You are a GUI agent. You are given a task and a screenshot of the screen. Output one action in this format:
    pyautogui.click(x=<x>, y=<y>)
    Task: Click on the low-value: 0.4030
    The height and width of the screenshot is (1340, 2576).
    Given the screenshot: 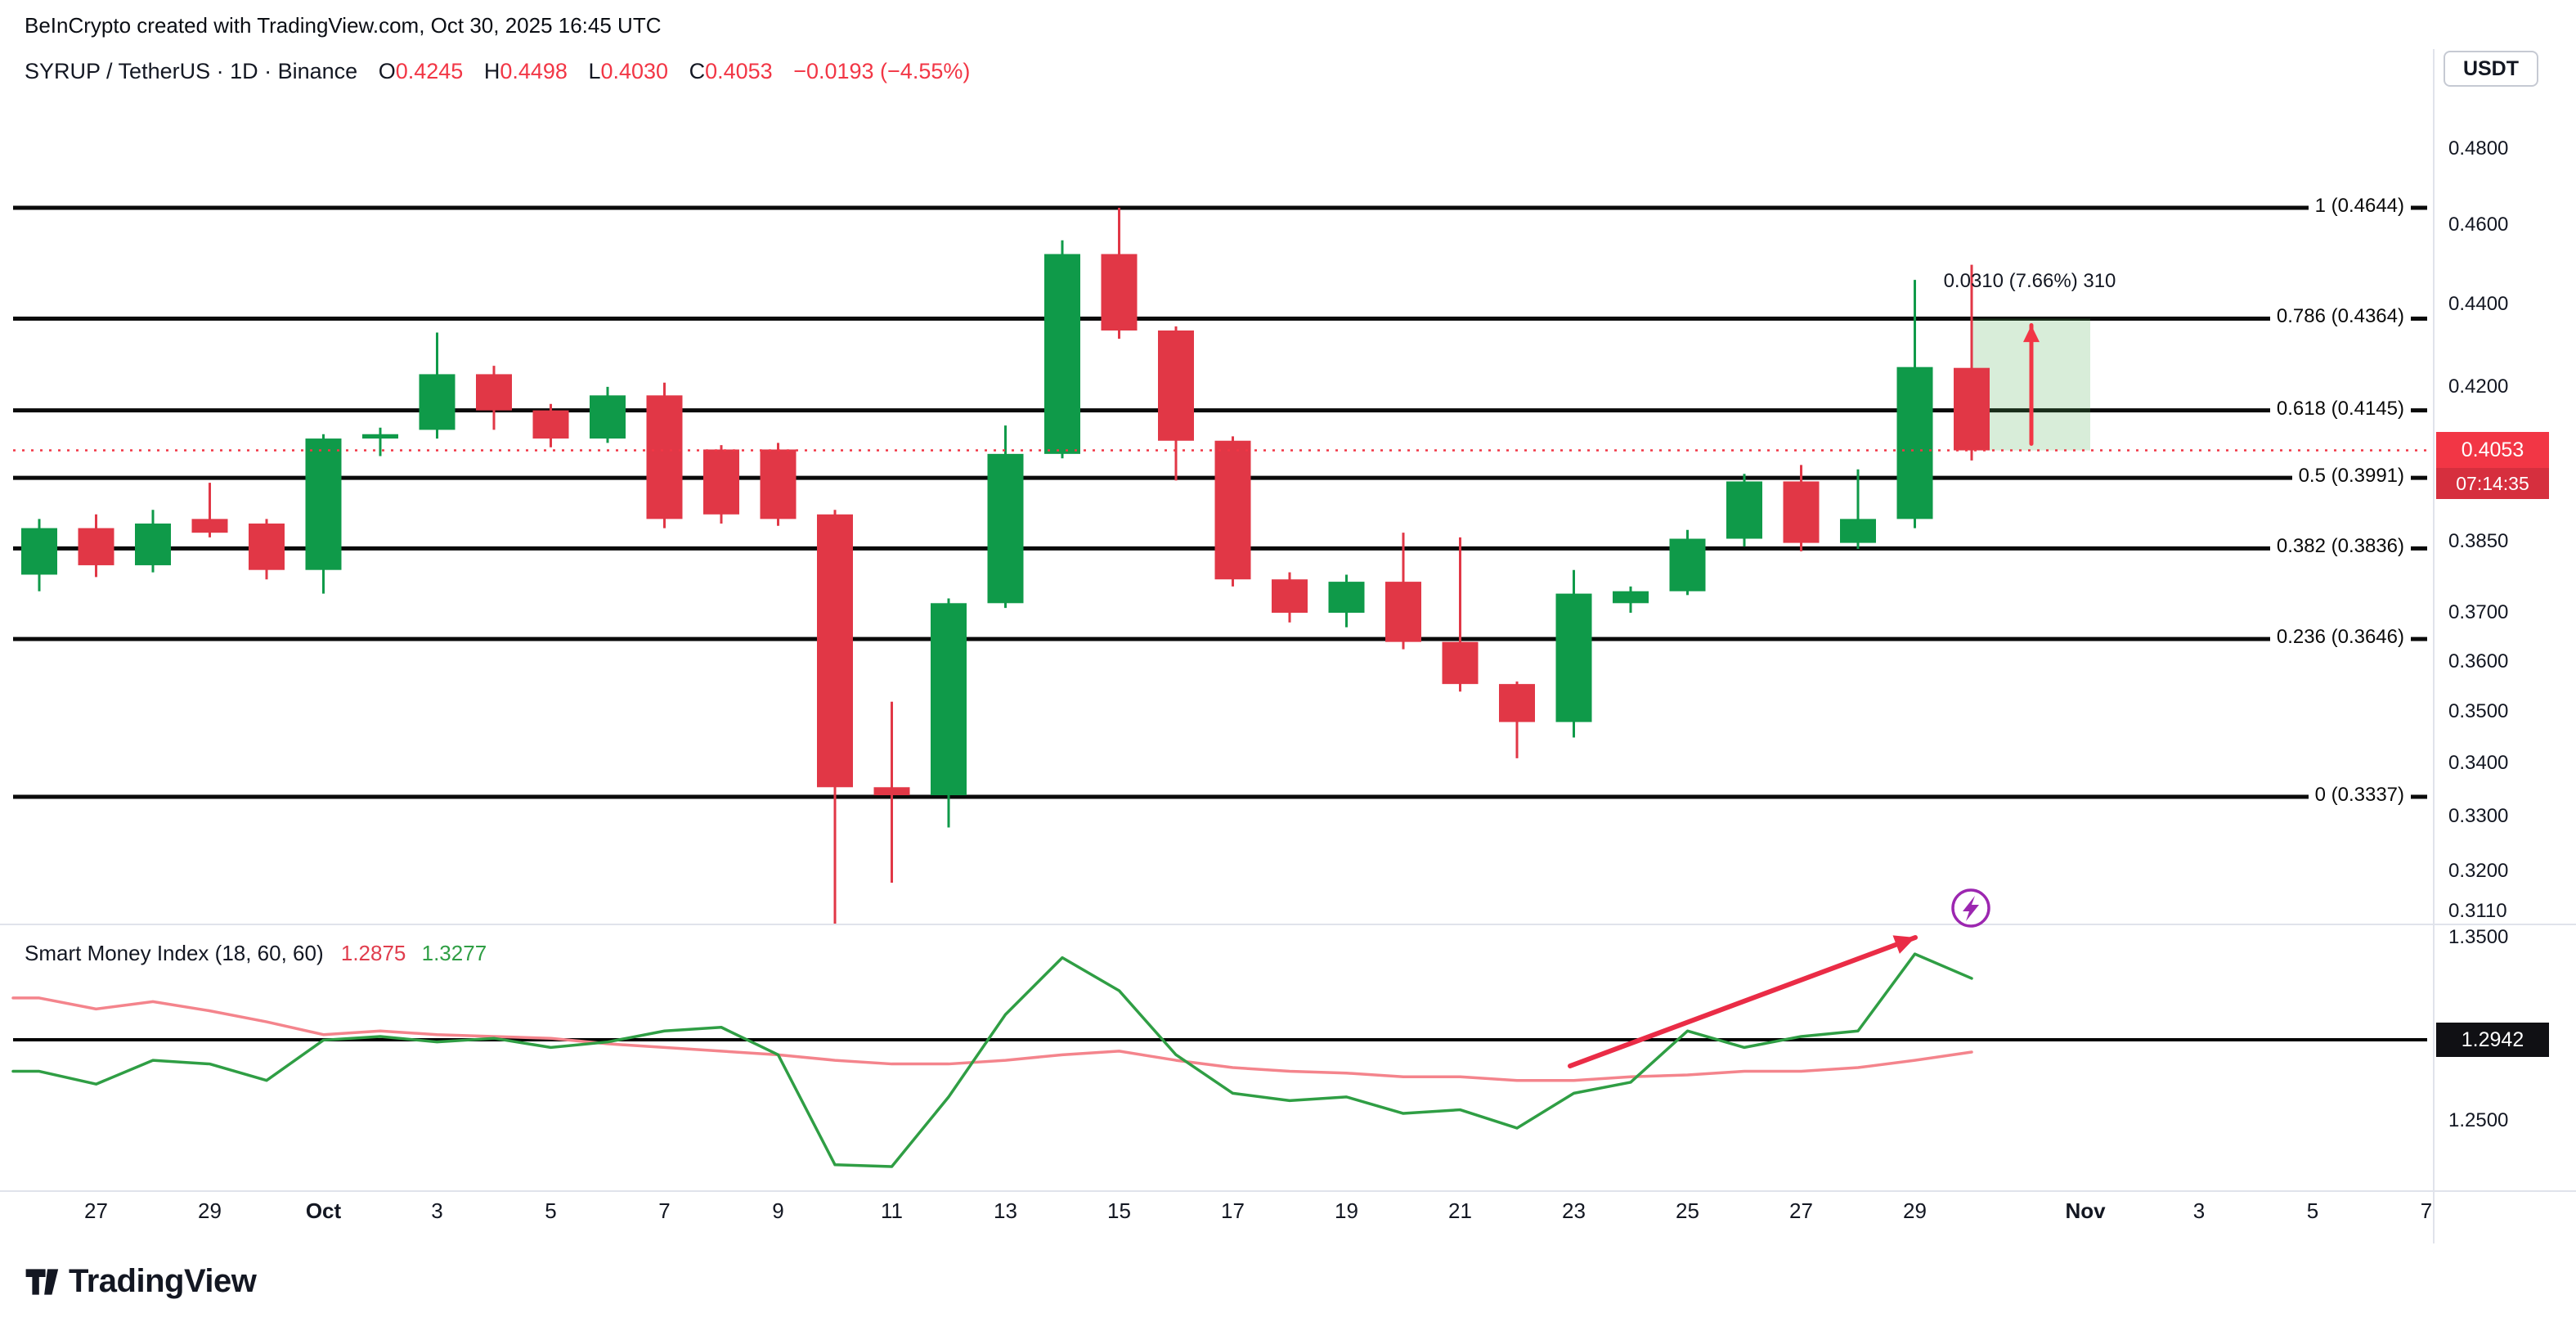 What is the action you would take?
    pyautogui.click(x=634, y=71)
    